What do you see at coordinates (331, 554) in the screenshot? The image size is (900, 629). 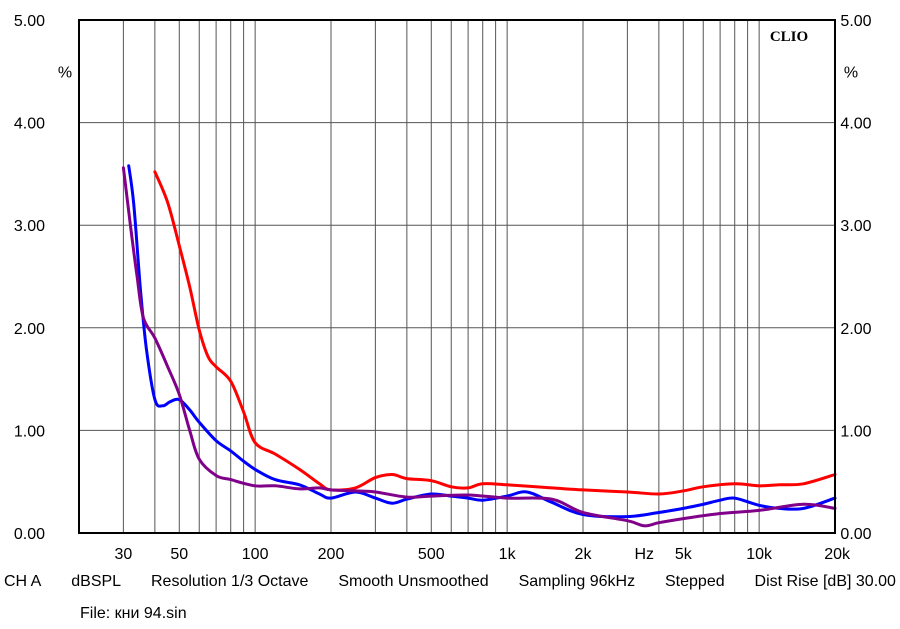 I see `x-tick-label: 200` at bounding box center [331, 554].